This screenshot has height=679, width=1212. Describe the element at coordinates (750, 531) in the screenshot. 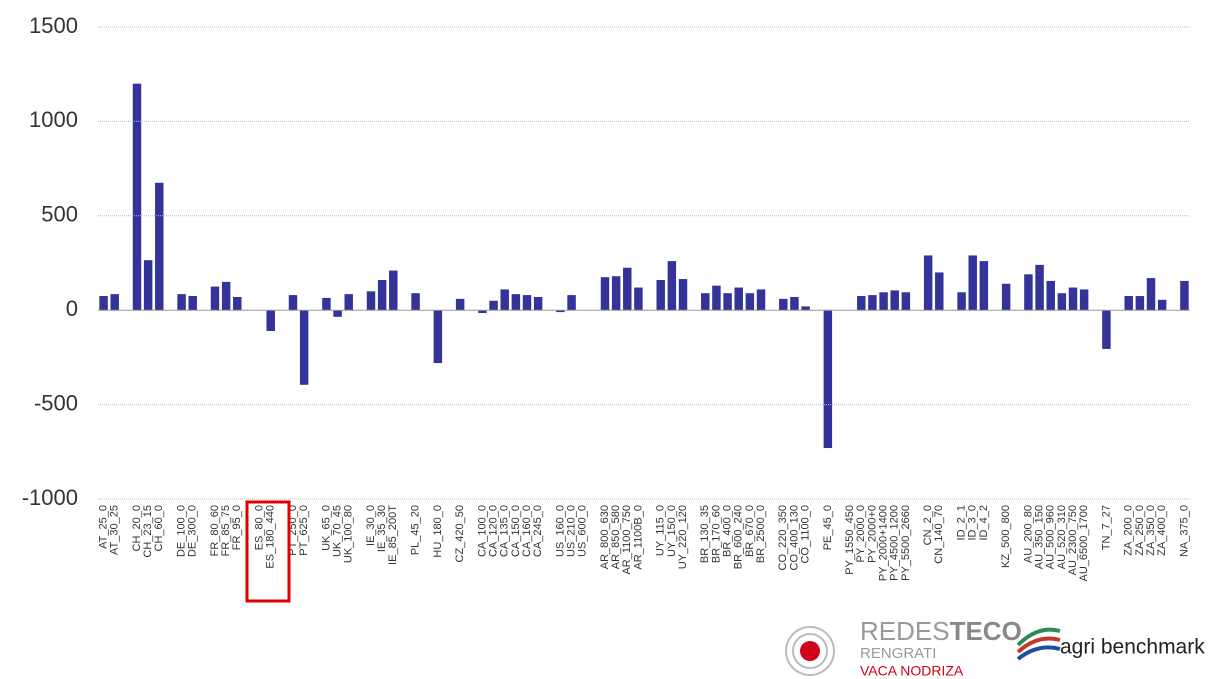

I see `x-tick-label: BR_670_0` at that location.